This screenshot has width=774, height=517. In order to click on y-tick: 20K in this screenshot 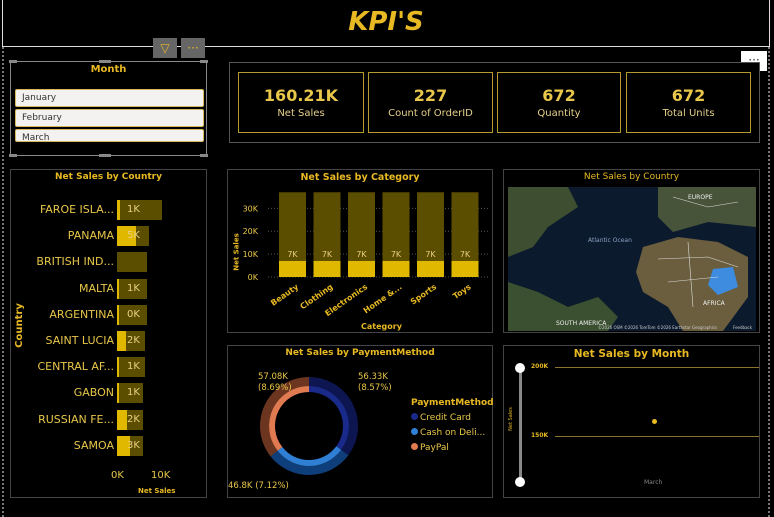, I will do `click(251, 231)`.